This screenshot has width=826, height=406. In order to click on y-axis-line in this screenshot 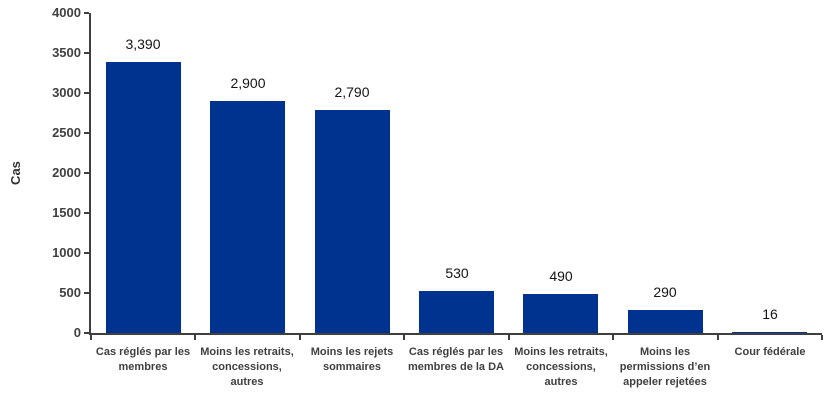, I will do `click(90, 174)`.